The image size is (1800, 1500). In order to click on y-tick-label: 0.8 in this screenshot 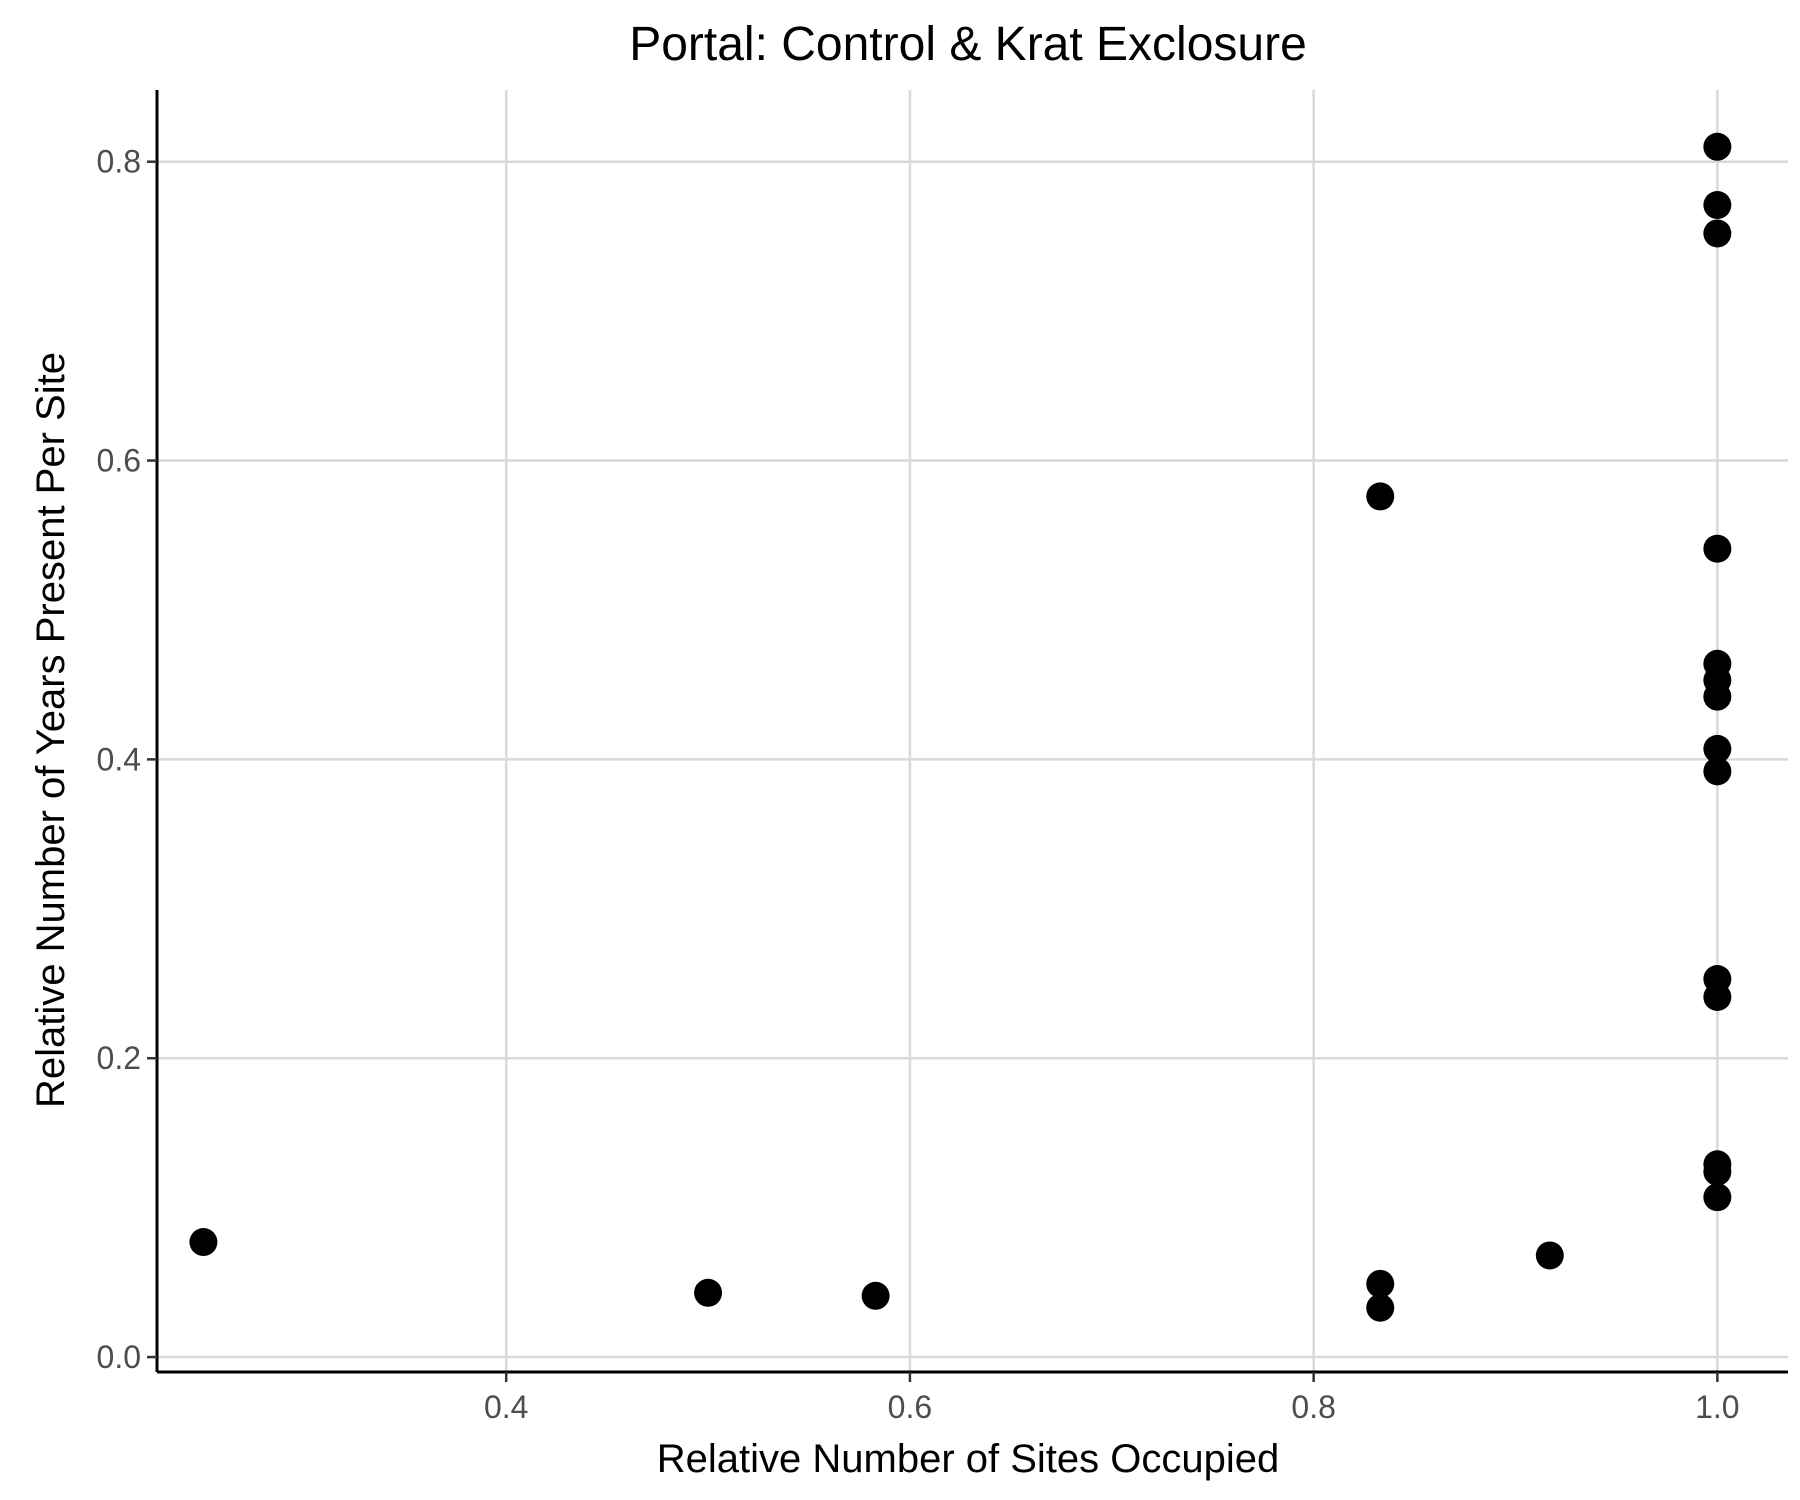, I will do `click(119, 162)`.